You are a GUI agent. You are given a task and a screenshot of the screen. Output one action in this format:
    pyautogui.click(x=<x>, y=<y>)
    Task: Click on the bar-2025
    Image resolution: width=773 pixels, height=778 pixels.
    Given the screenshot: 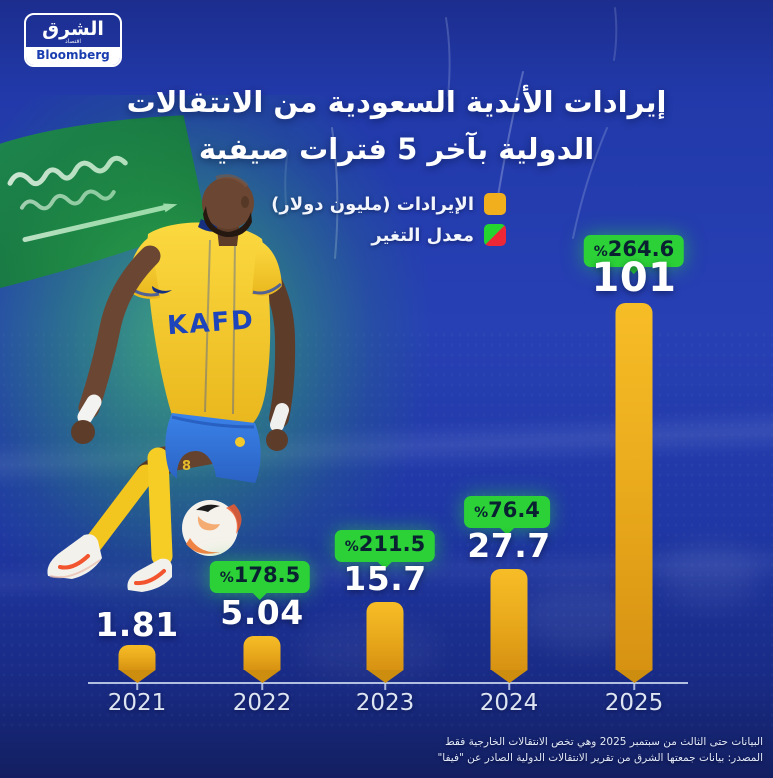 What is the action you would take?
    pyautogui.click(x=634, y=493)
    